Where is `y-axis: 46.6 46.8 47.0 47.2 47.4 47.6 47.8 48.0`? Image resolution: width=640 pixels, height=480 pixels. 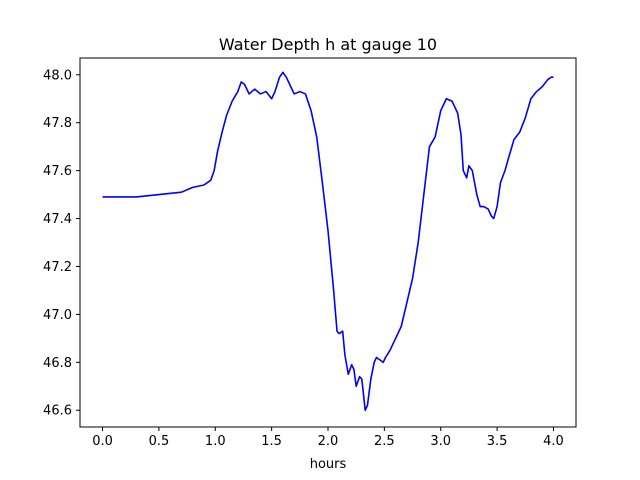 y-axis: 46.6 46.8 47.0 47.2 47.4 47.6 47.8 48.0 is located at coordinates (61, 243).